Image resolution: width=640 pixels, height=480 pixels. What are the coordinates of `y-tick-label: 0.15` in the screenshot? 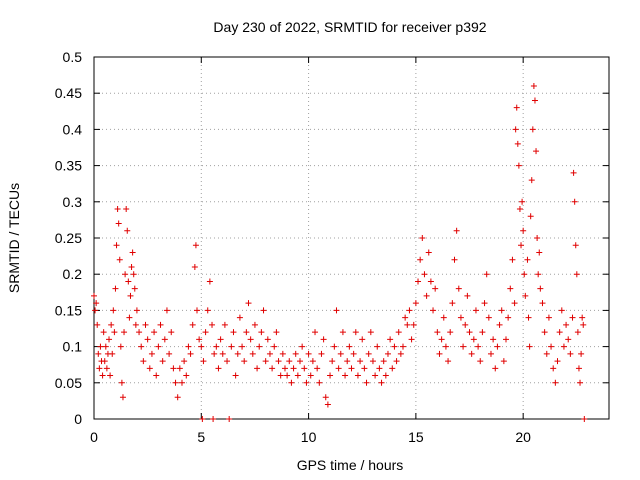 It's located at (68, 310).